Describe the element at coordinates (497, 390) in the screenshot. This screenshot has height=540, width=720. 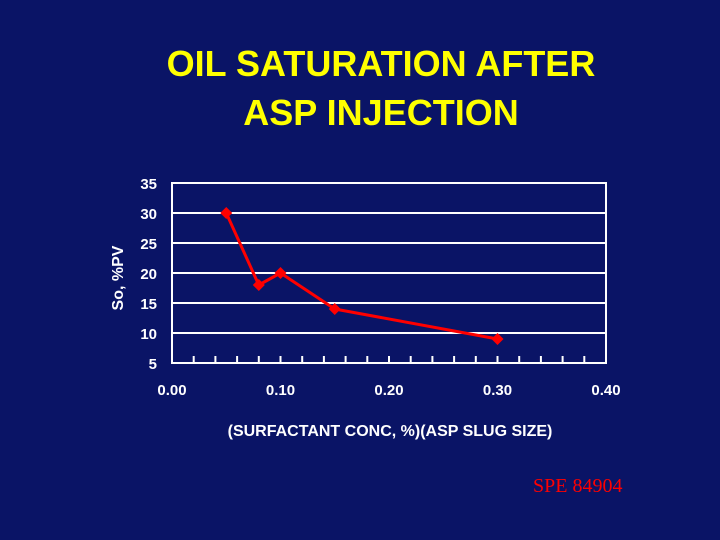
I see `x-tick-label: 0.30` at that location.